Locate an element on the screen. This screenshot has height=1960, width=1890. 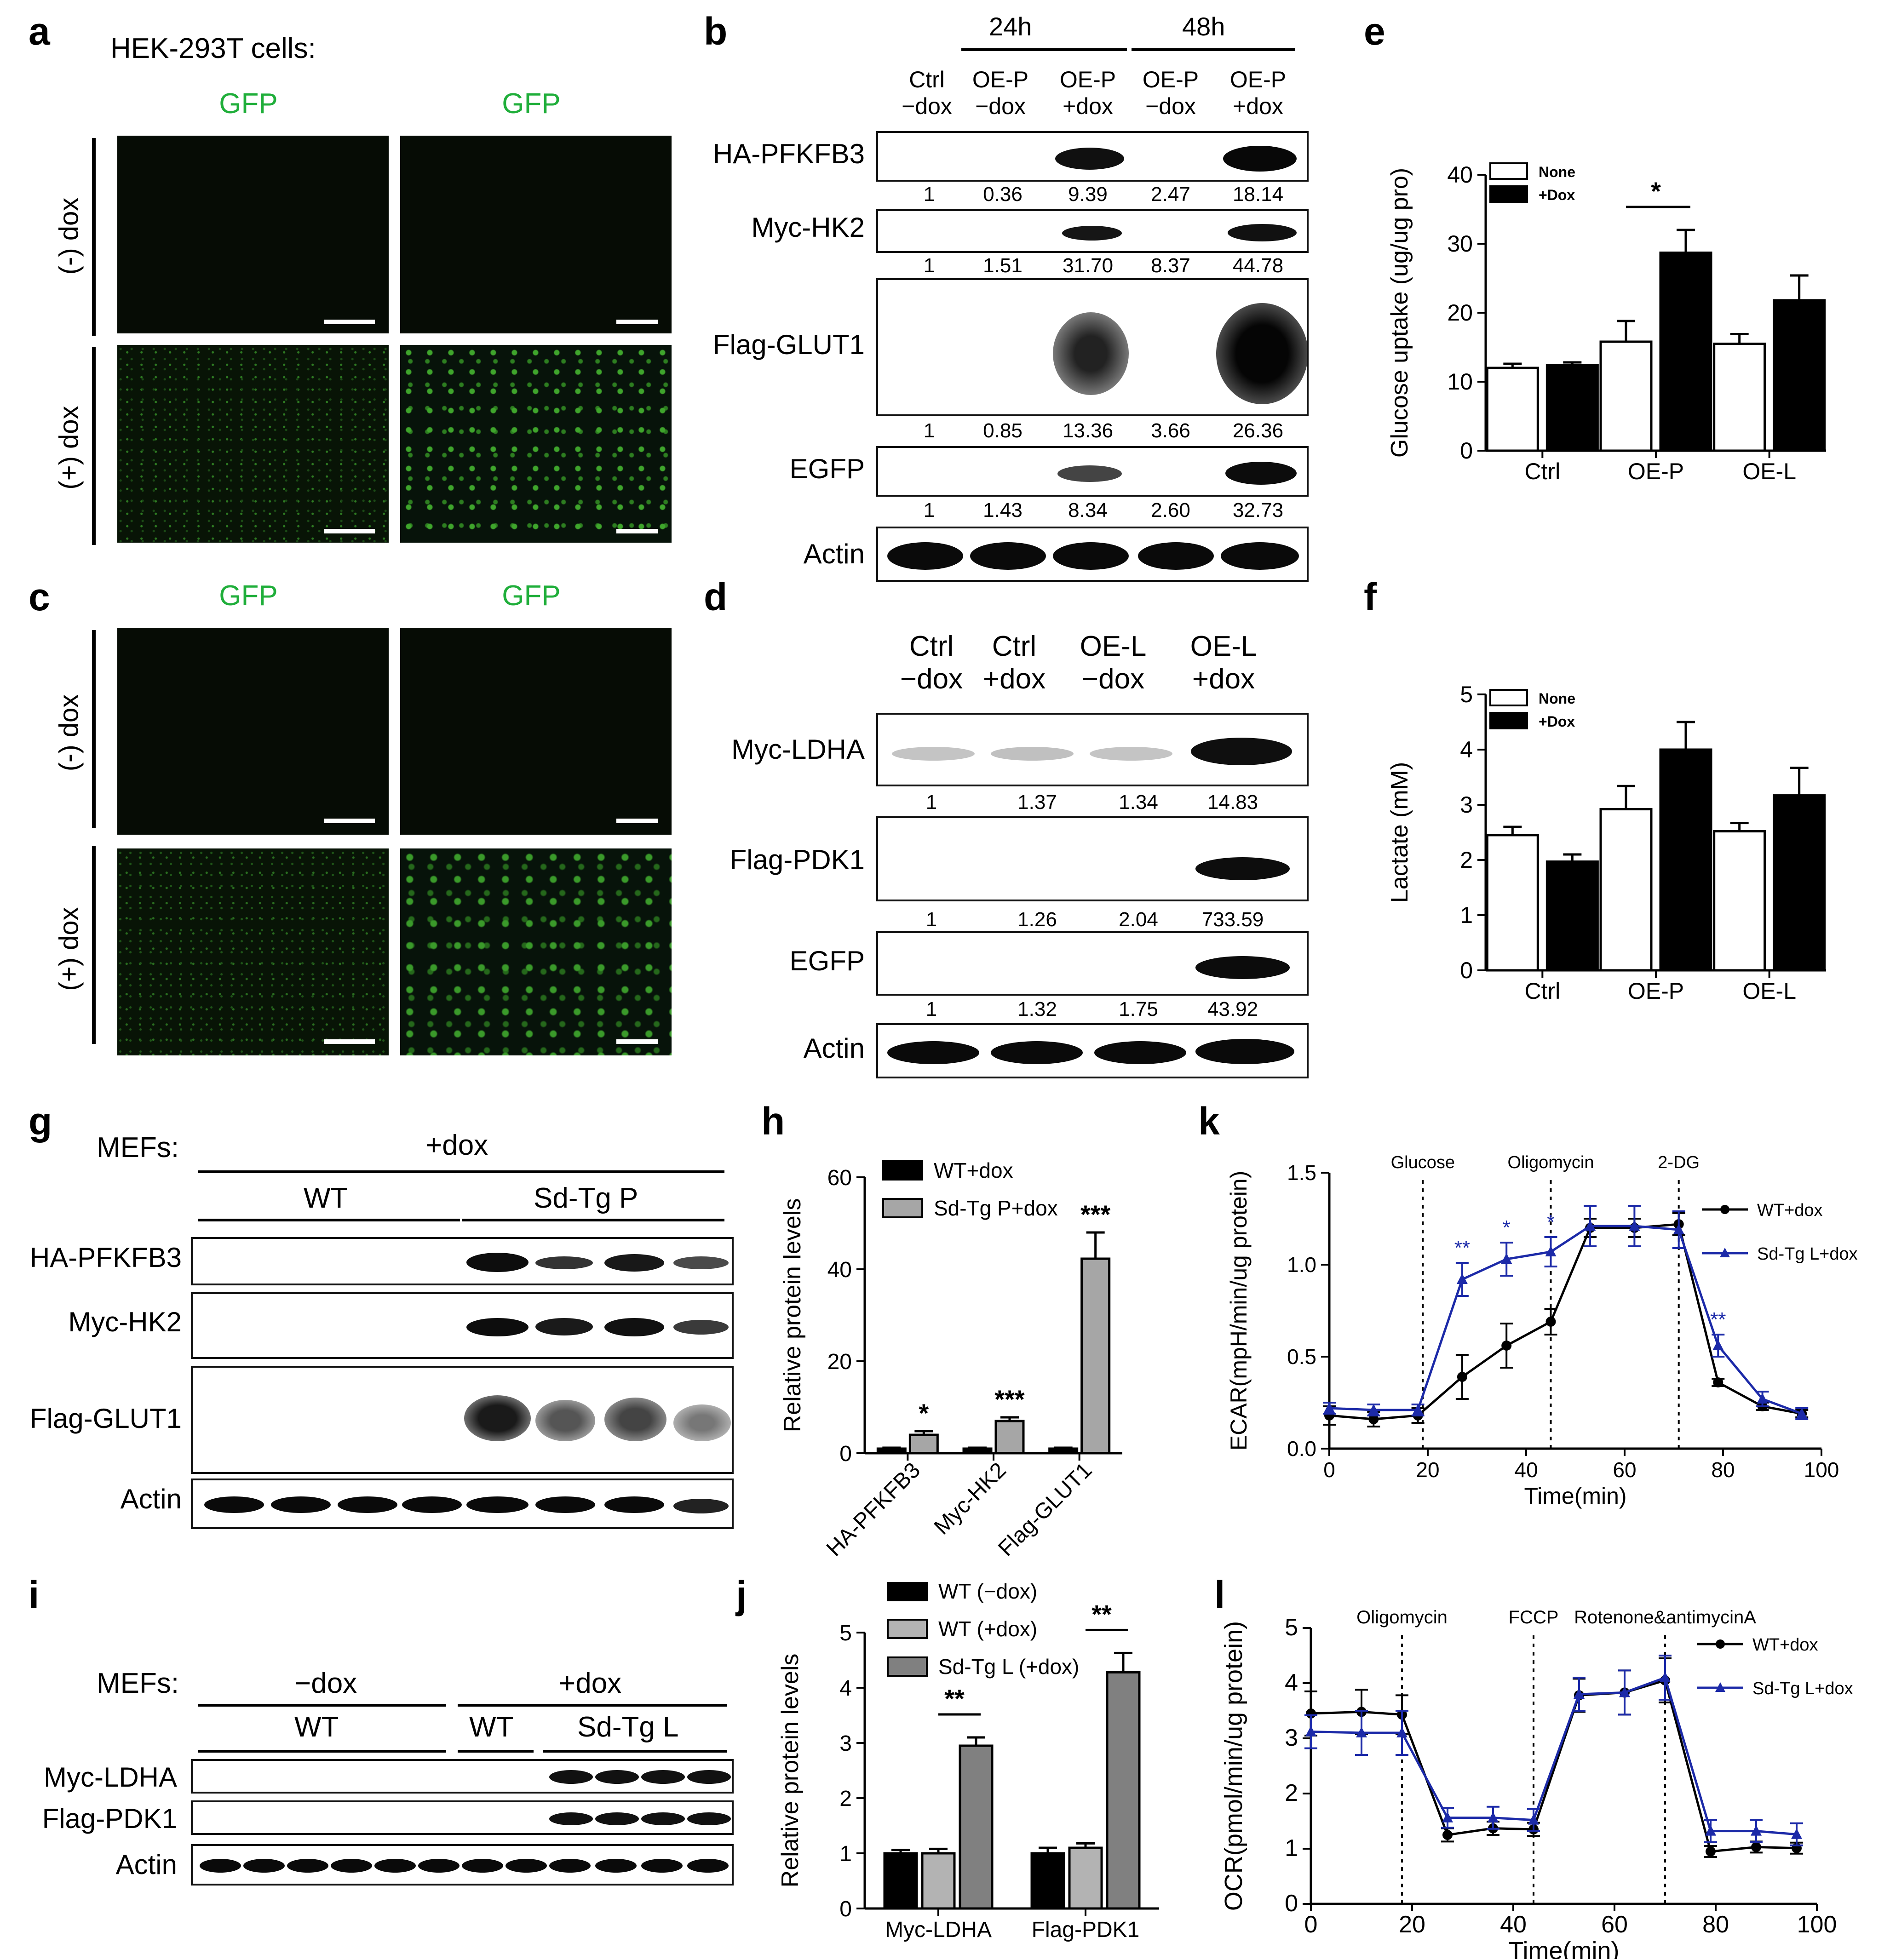
quant-value: 32.73 is located at coordinates (1258, 511).